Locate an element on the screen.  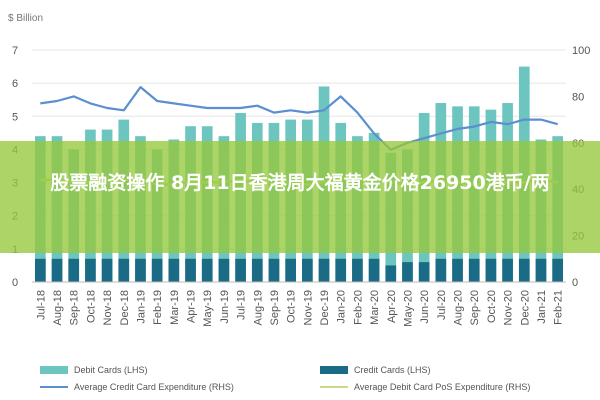
legend-credit-expenditure: Average Credit Card Expenditure (RHS) is located at coordinates (137, 387).